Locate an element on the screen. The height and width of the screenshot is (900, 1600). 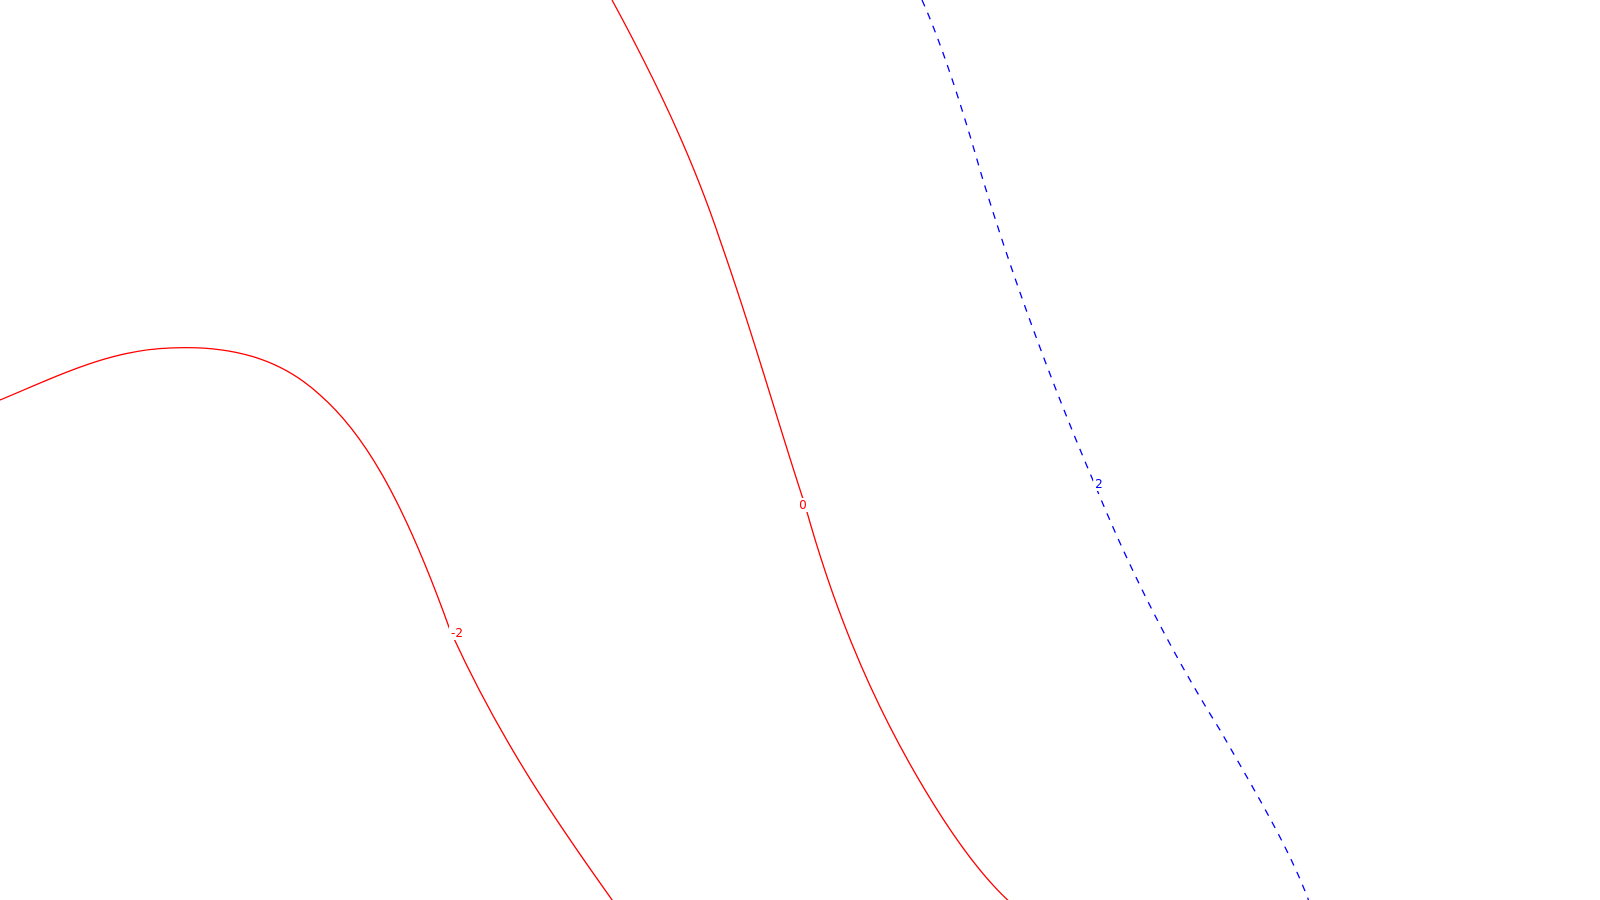
contour-label-2: 2 is located at coordinates (1099, 484).